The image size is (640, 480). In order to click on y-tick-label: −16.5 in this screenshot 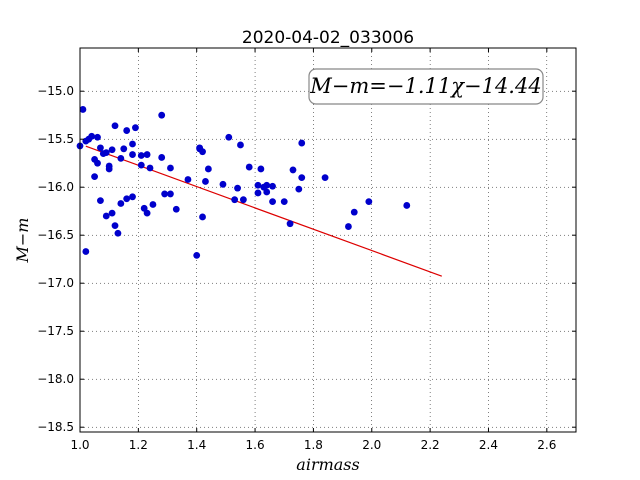, I will do `click(55, 235)`.